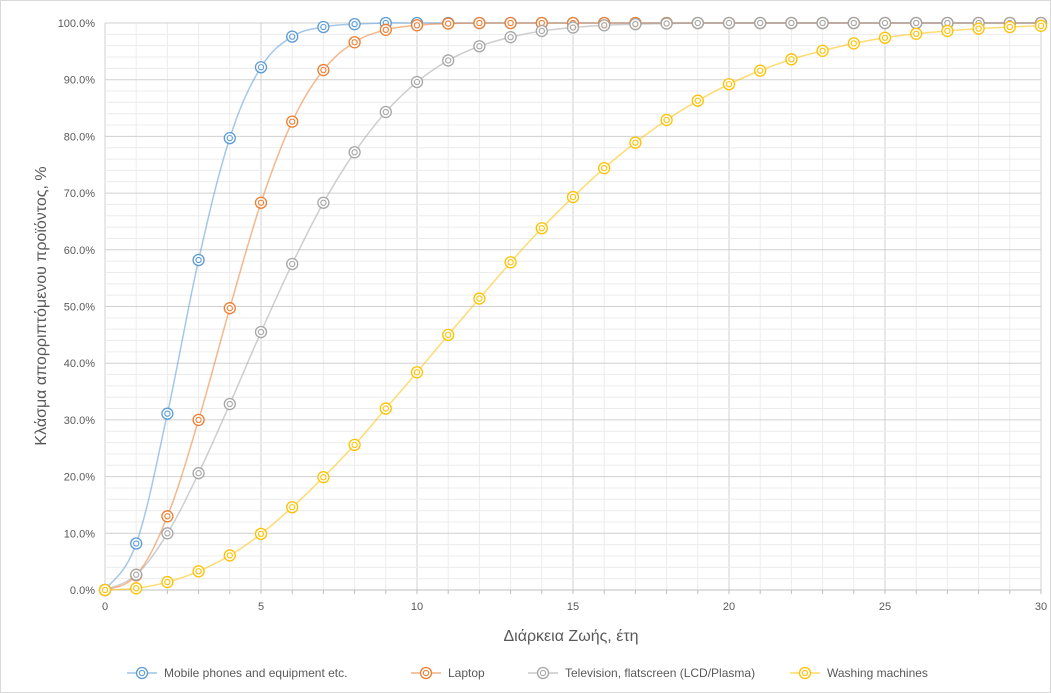 This screenshot has height=693, width=1051. Describe the element at coordinates (82, 591) in the screenshot. I see `y-tick-label: 0.0%` at that location.